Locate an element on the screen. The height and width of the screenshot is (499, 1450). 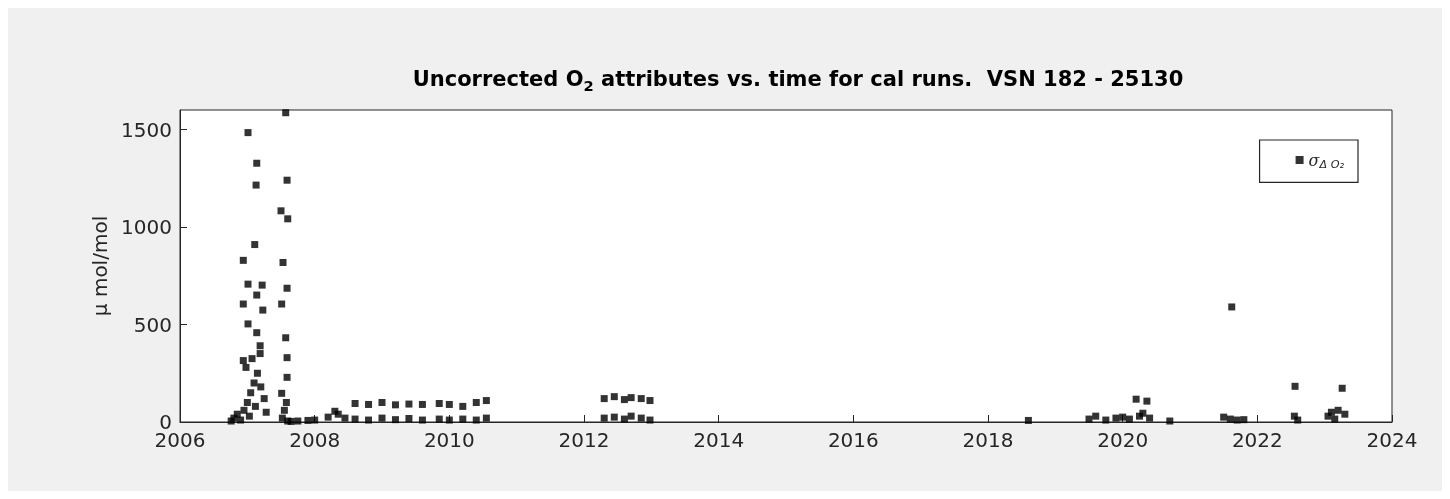
y-tick-label: 1000 is located at coordinates (146, 227).